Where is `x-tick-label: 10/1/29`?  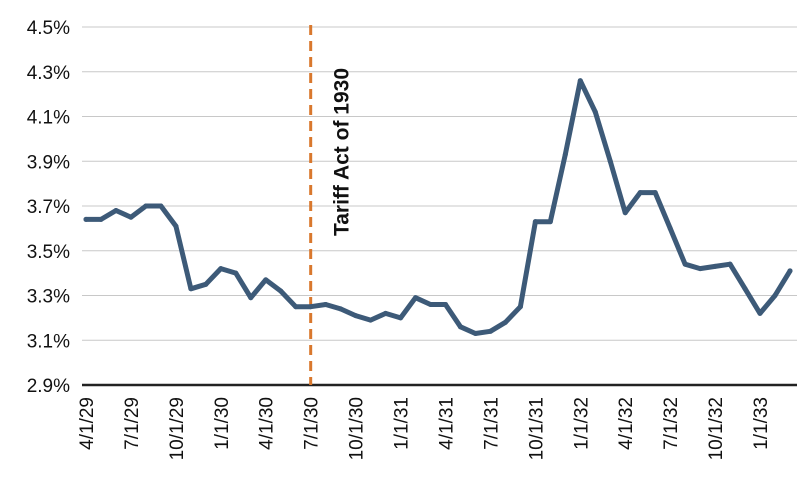
x-tick-label: 10/1/29 is located at coordinates (177, 428).